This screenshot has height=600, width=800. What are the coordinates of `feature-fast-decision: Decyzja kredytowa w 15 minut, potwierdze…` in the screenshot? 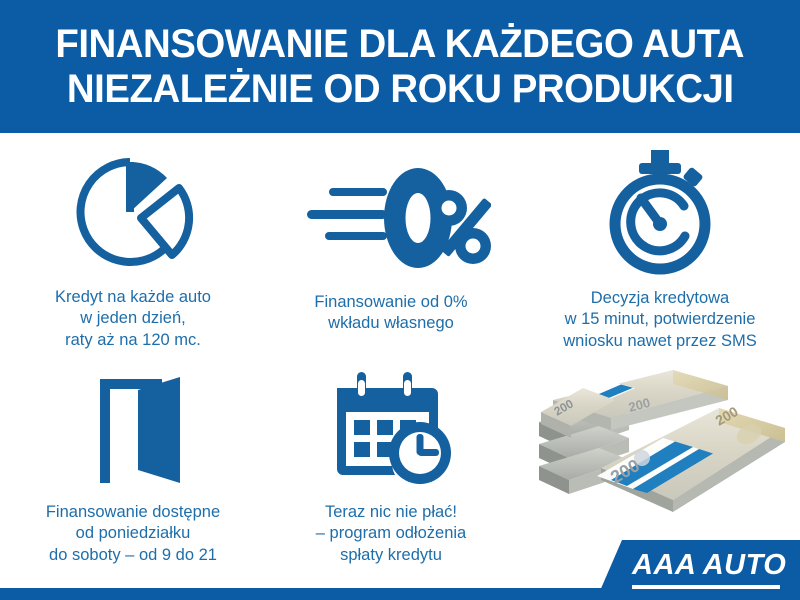 It's located at (660, 249).